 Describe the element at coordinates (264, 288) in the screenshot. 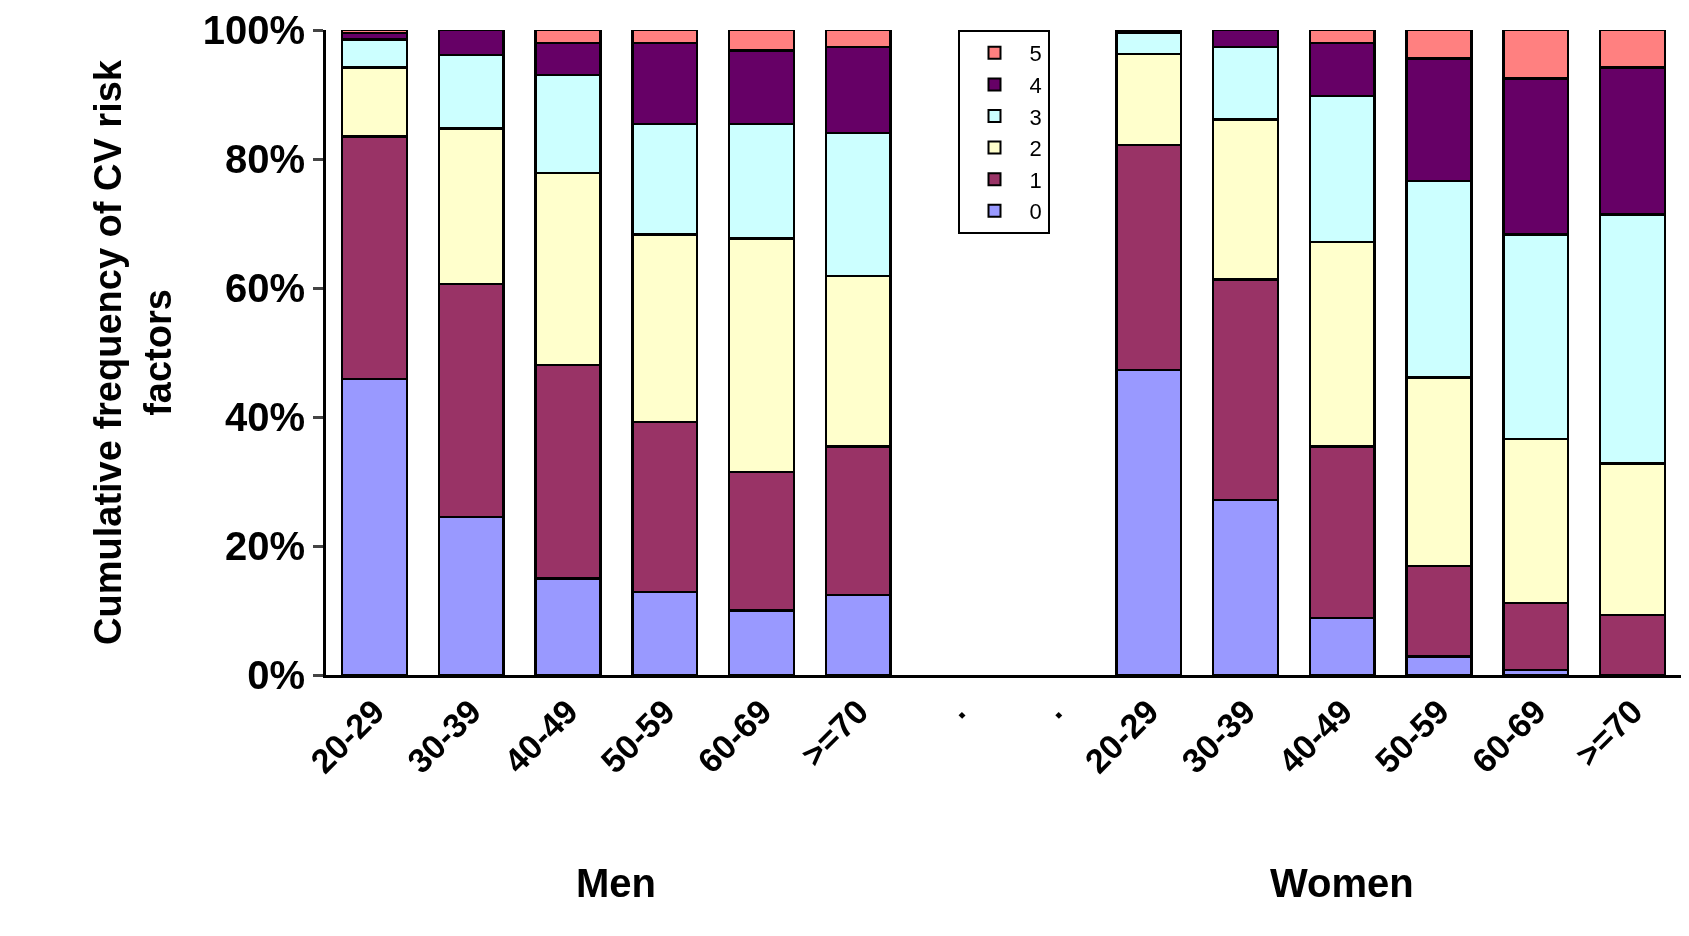

I see `y-tick-label: 60%` at that location.